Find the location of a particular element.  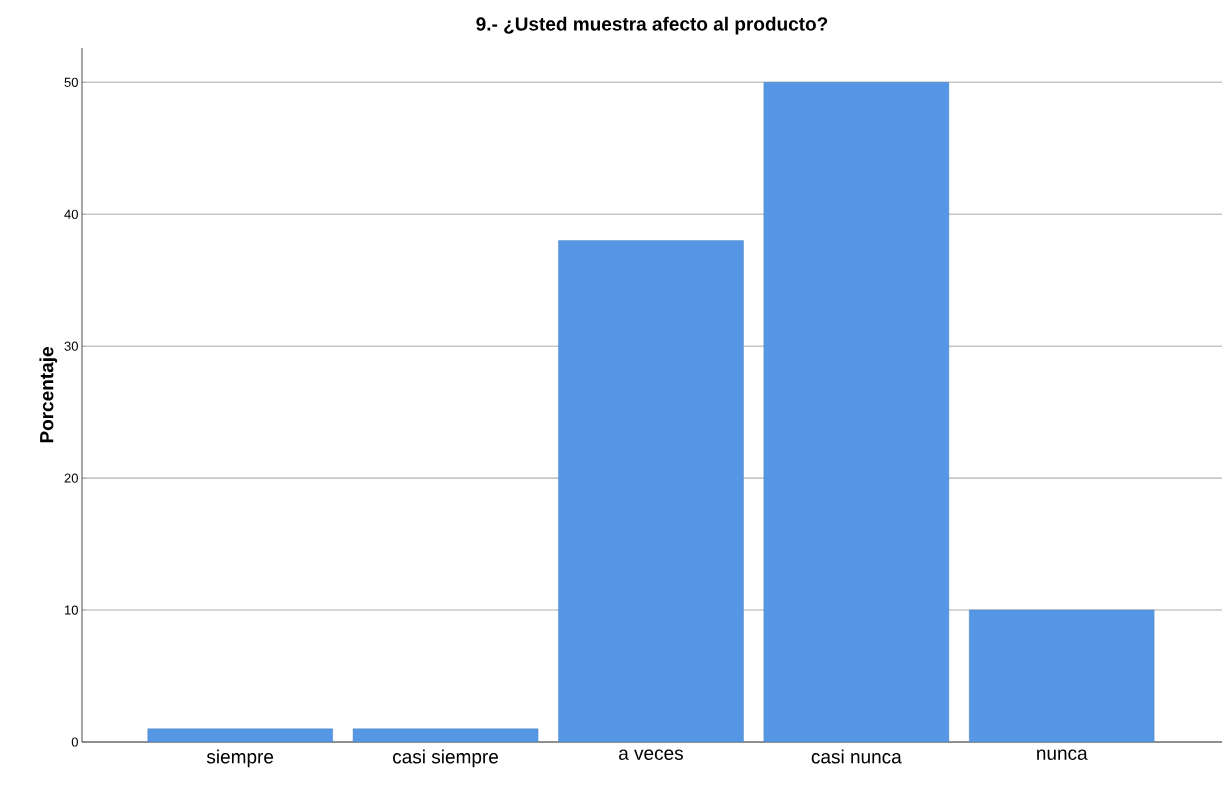

y-tick-label: 40 is located at coordinates (71, 214).